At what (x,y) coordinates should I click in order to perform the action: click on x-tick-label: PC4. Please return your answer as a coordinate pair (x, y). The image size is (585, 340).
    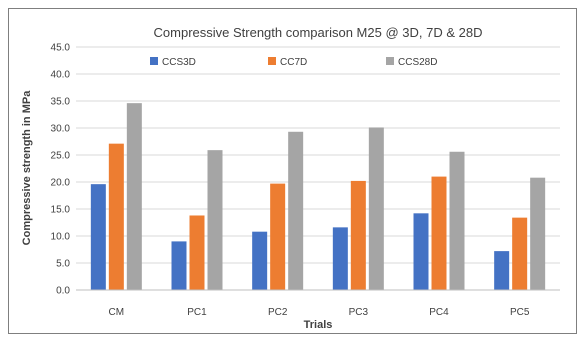
    Looking at the image, I should click on (439, 312).